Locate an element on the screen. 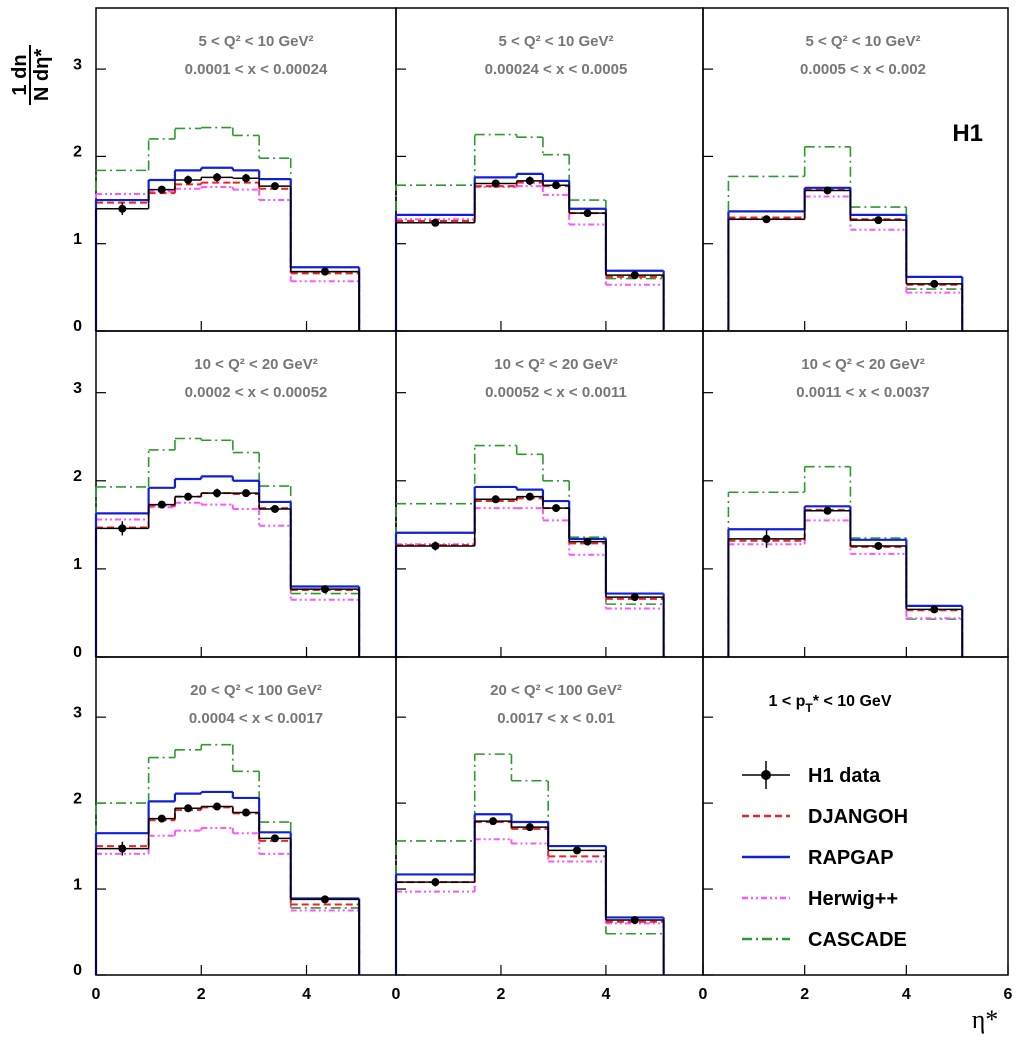  y-axis-label: 1 dn N dη* is located at coordinates (31, 75).